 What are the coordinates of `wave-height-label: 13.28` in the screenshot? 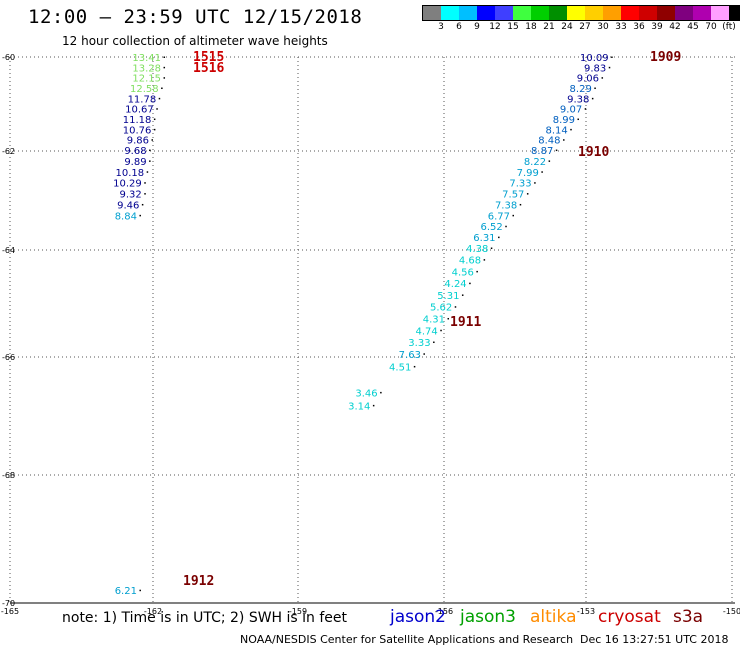 It's located at (146, 68).